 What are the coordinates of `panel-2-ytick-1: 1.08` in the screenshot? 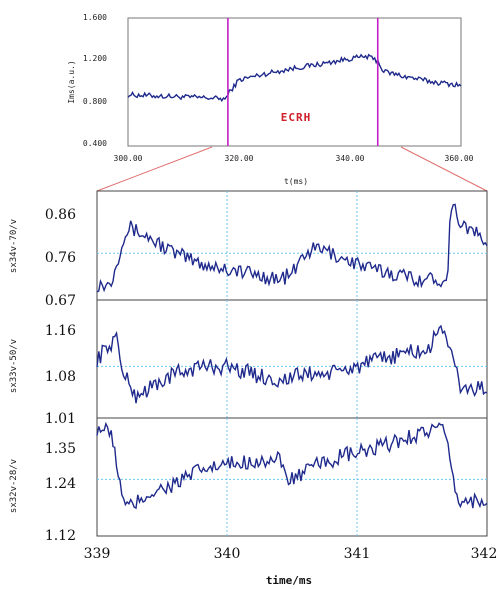 It's located at (60, 377).